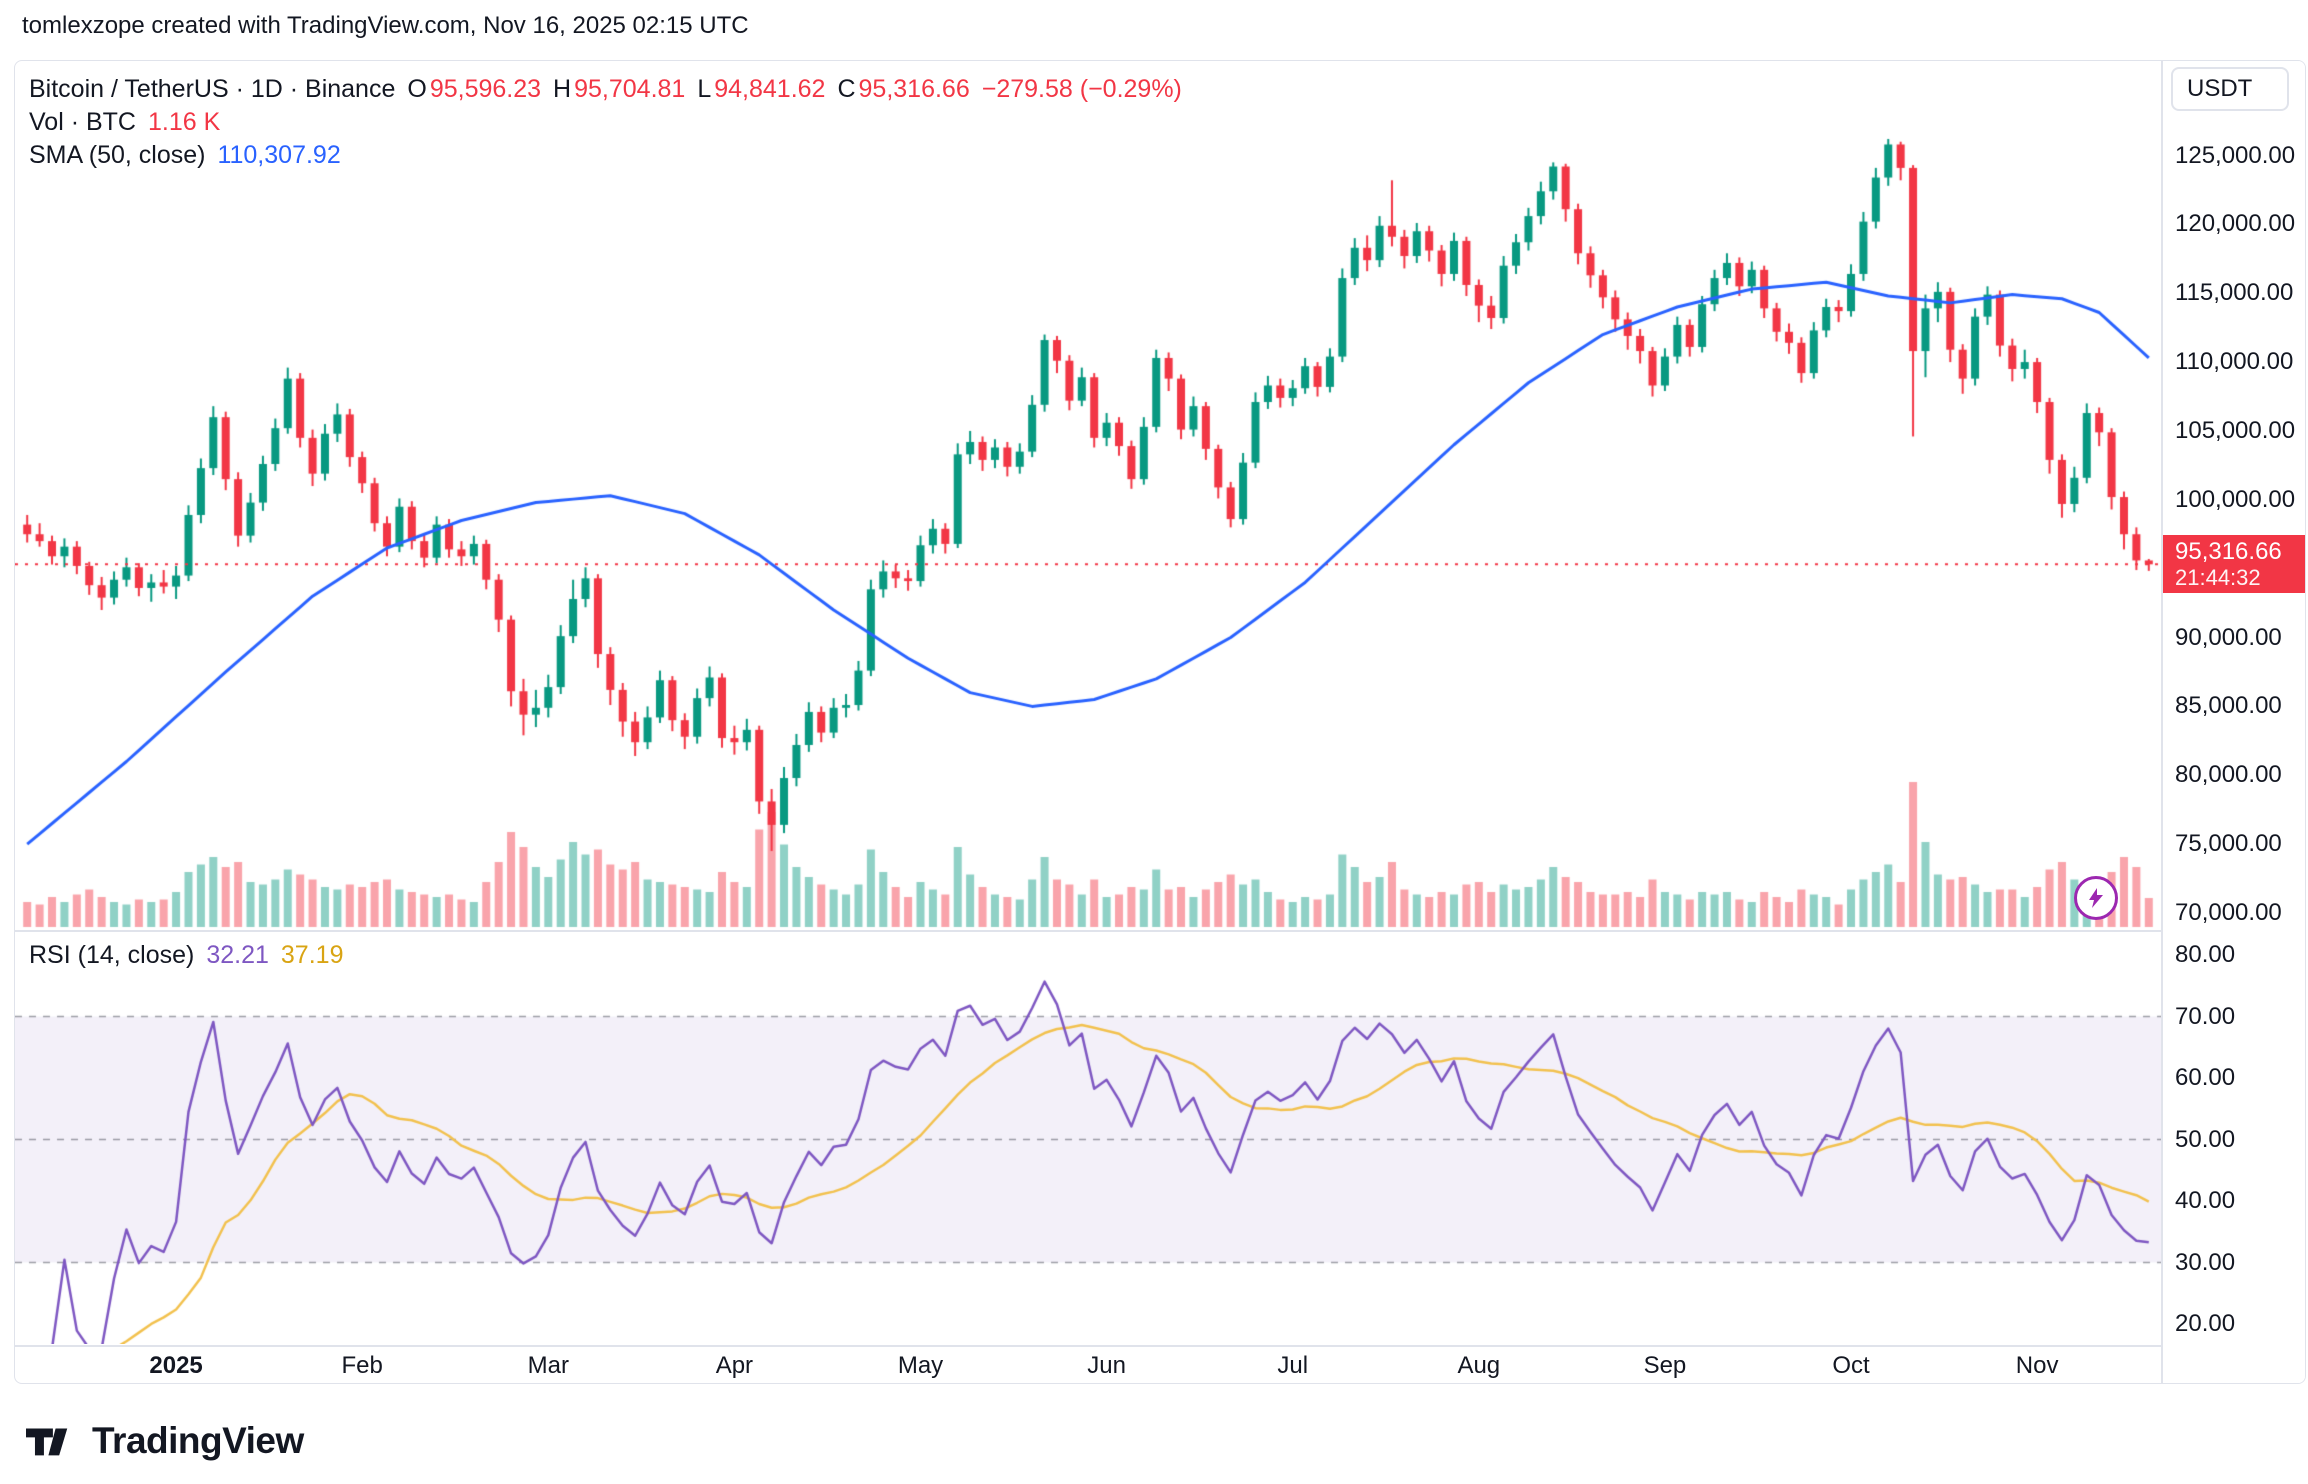  What do you see at coordinates (1665, 1365) in the screenshot?
I see `time-axis-label: Sep` at bounding box center [1665, 1365].